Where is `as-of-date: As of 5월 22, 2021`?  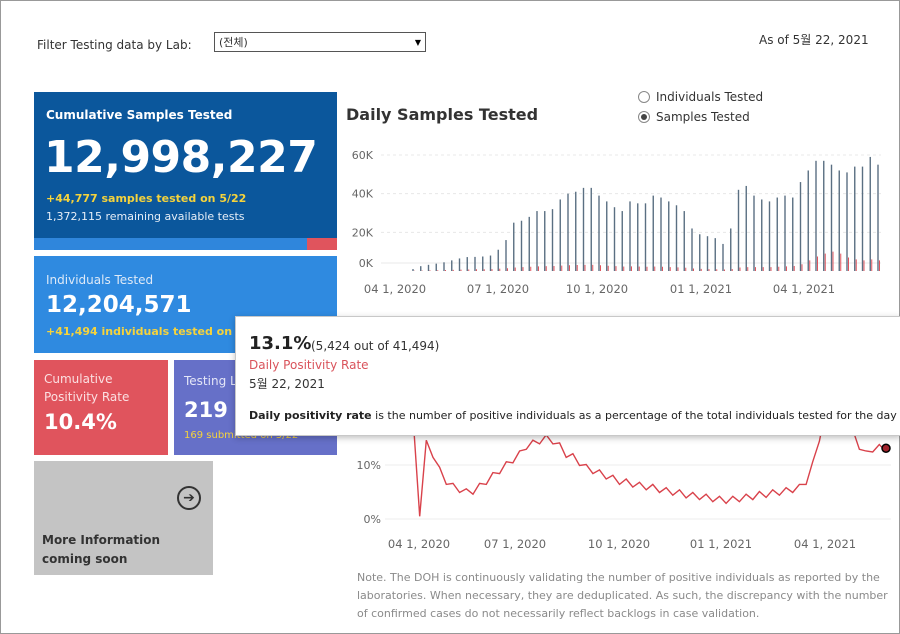
as-of-date: As of 5월 22, 2021 is located at coordinates (814, 40).